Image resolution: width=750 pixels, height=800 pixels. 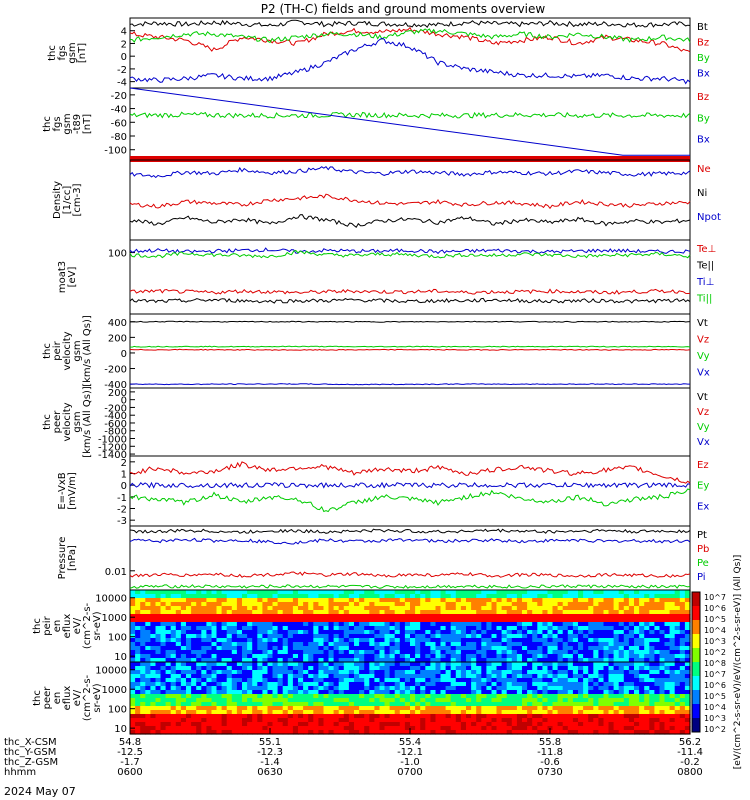 What do you see at coordinates (57, 200) in the screenshot?
I see `y-axis-label: Density` at bounding box center [57, 200].